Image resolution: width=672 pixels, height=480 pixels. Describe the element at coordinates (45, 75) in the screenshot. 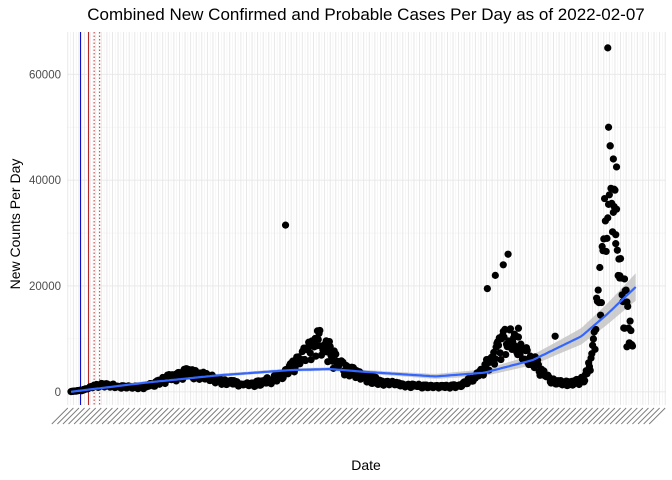

I see `y-tick-label: 60000` at that location.